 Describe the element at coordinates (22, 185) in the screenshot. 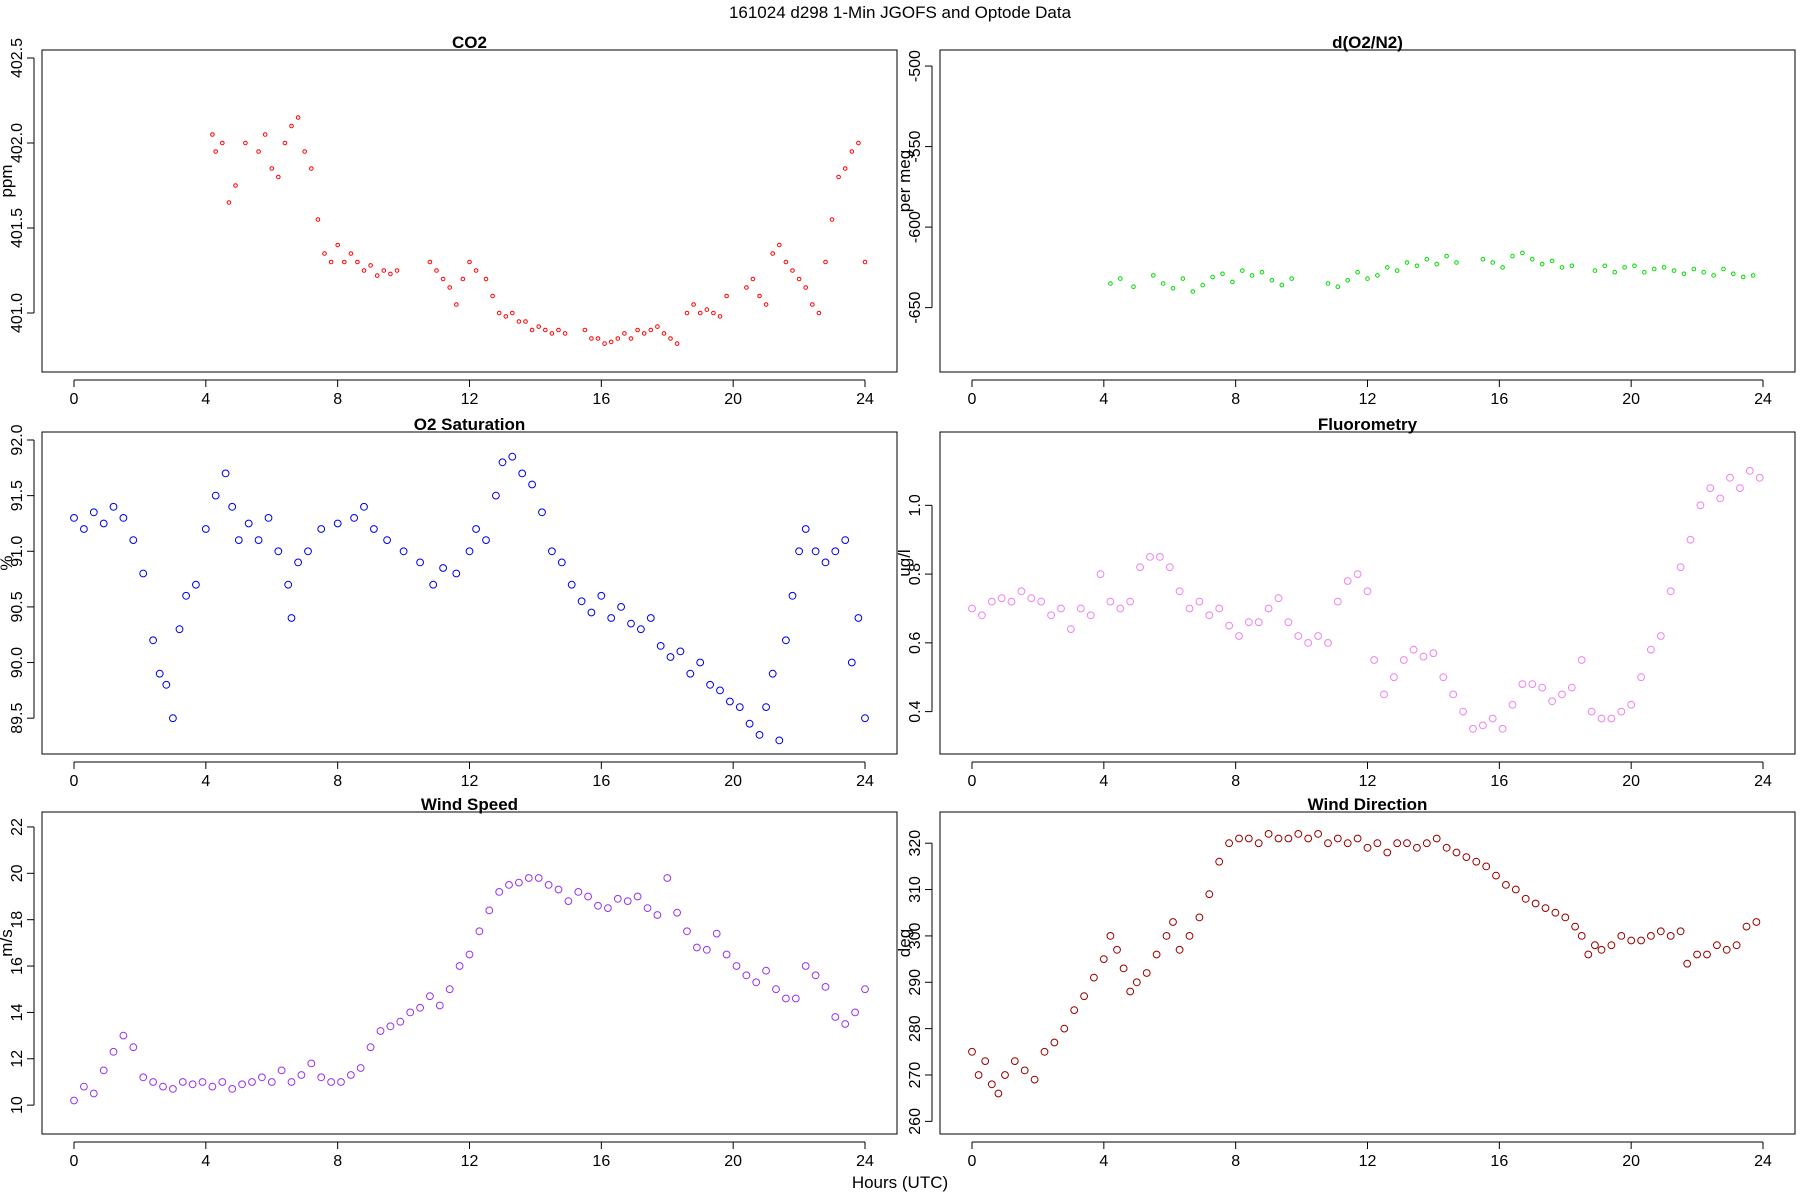

I see `co2-y-axis: 401.0 401.5 402.0 402.5` at that location.